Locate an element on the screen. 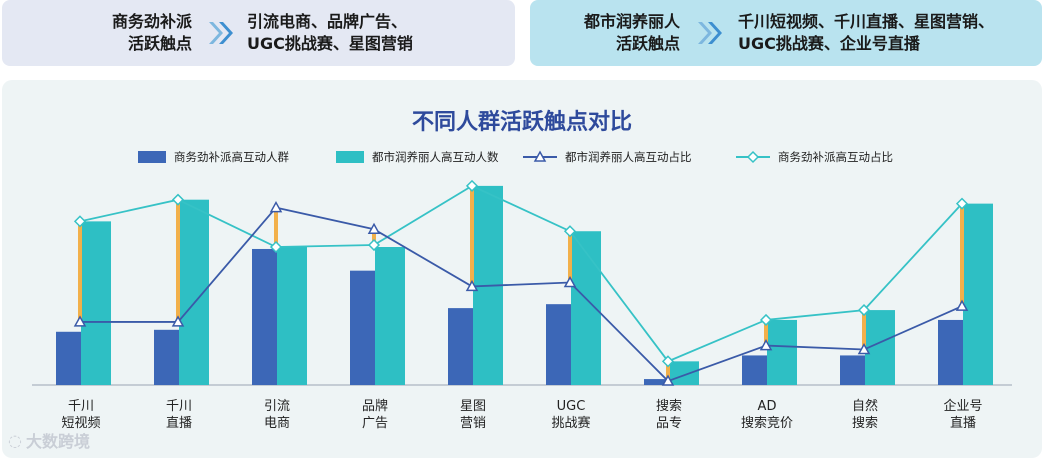 The width and height of the screenshot is (1044, 458). persona-card-business: 商务劲补派 活跃触点 引流电商、品牌广告、 UGC挑战赛、星图营销 is located at coordinates (258, 33).